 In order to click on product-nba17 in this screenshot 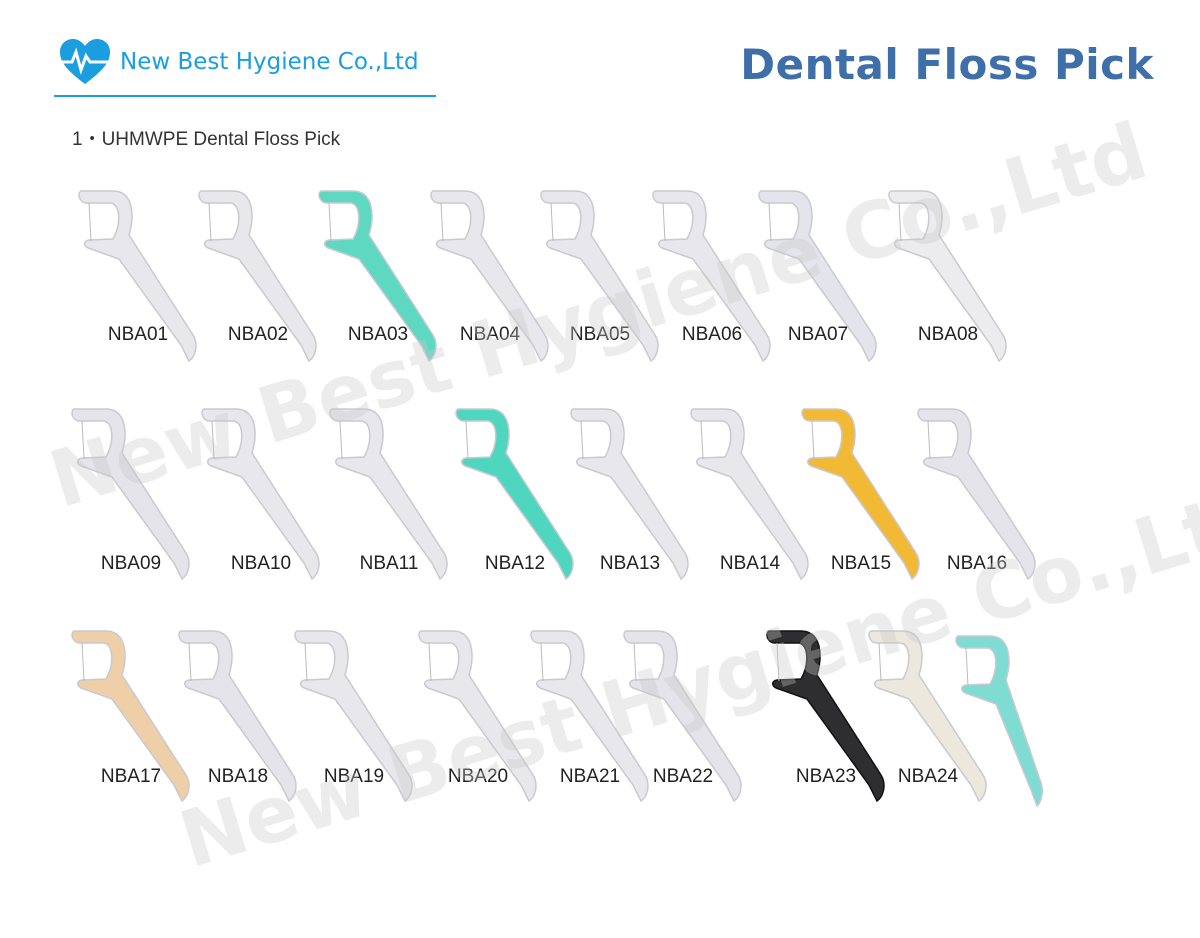, I will do `click(141, 715)`.